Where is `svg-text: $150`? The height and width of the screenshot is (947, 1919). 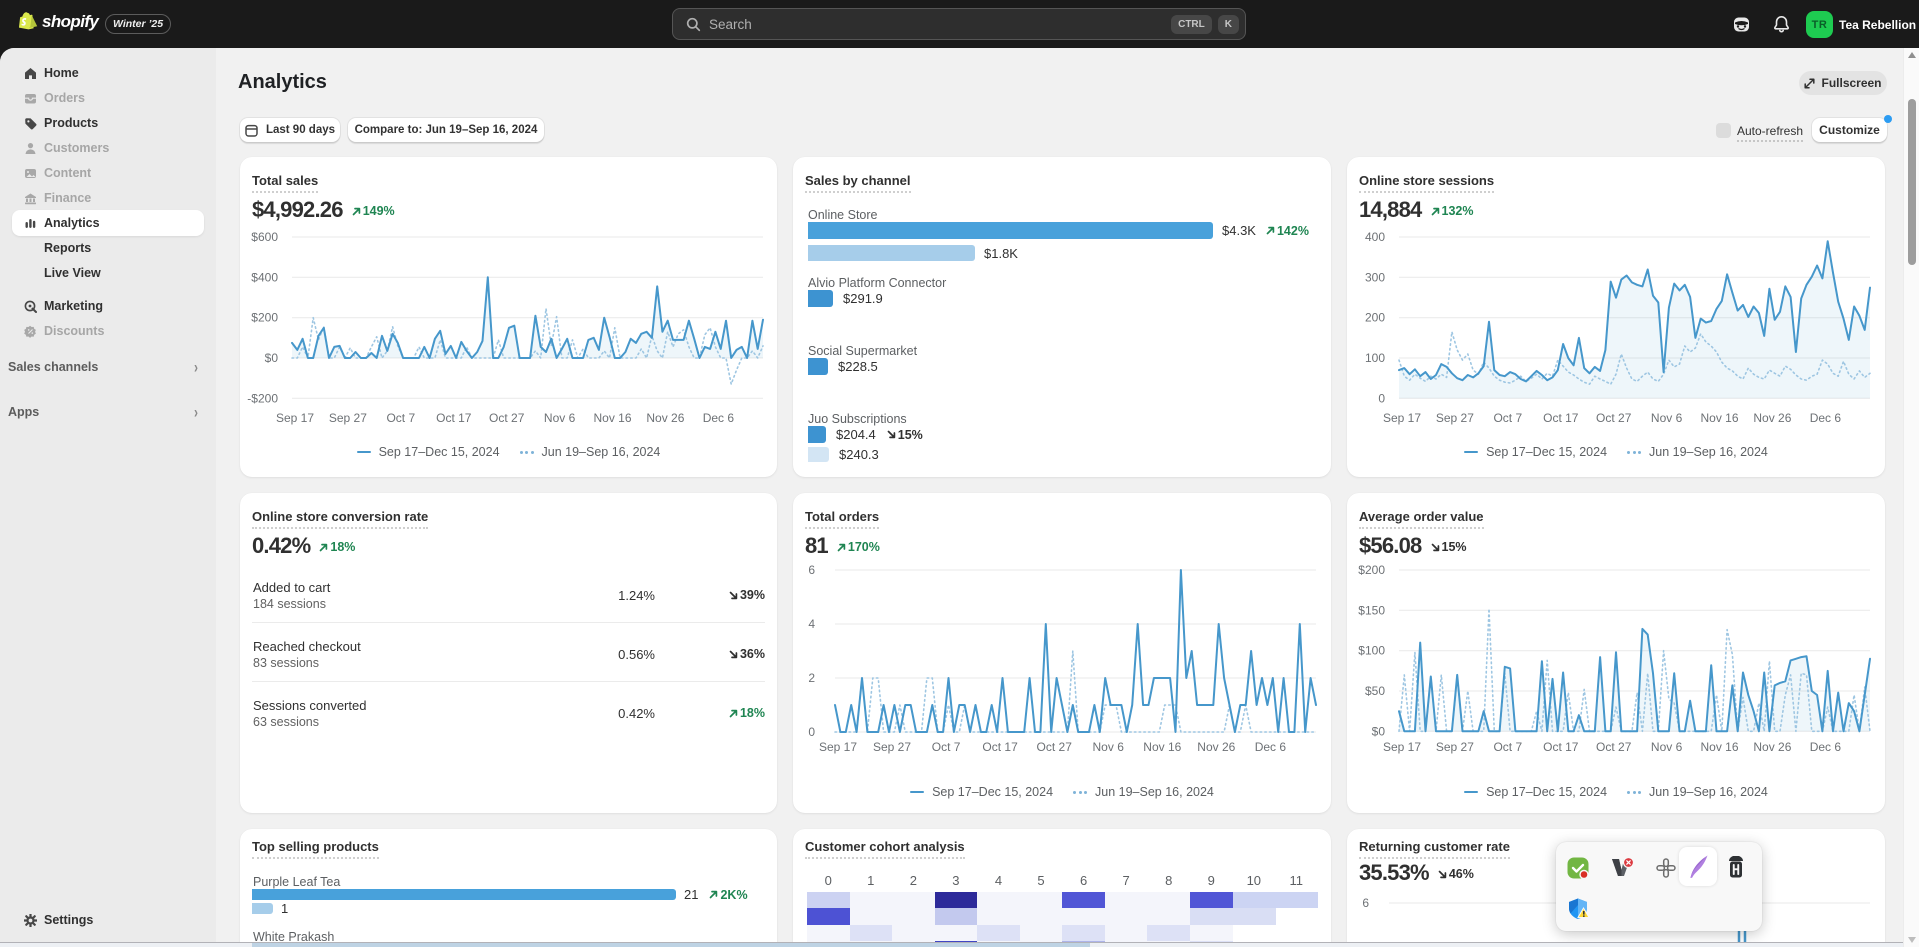
svg-text: $150 is located at coordinates (1371, 610).